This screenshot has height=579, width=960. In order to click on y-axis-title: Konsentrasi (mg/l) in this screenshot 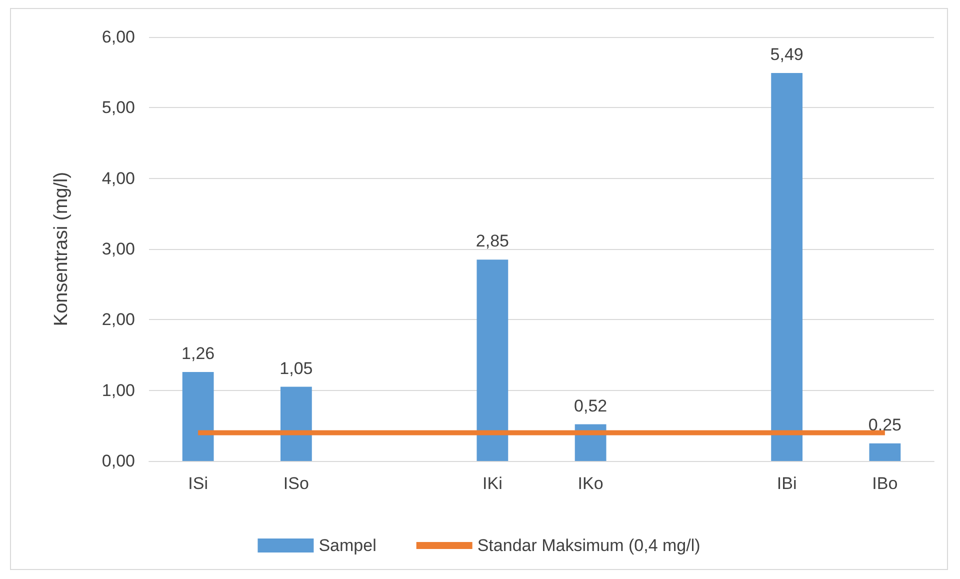, I will do `click(61, 249)`.